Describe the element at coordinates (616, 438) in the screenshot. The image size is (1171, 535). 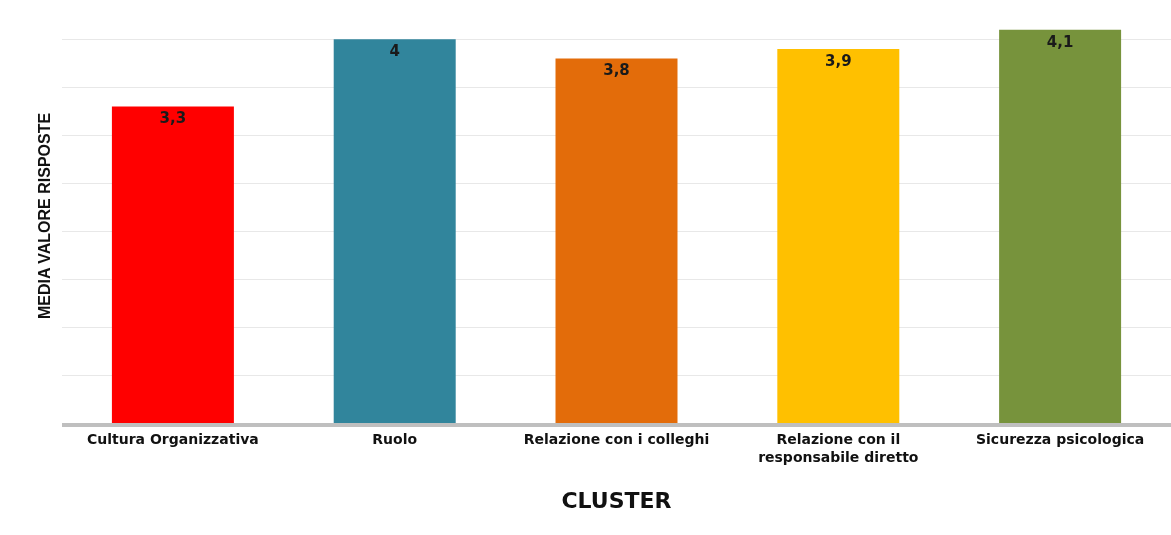
I see `x-tick-label: Relazione con i colleghi` at that location.